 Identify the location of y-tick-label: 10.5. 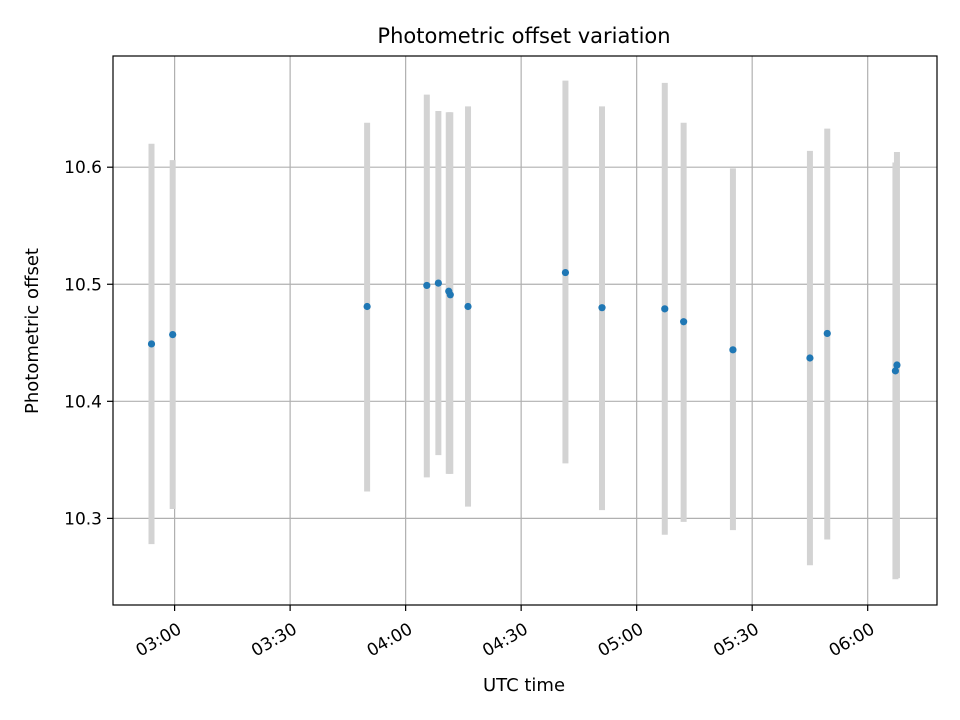
(83, 285).